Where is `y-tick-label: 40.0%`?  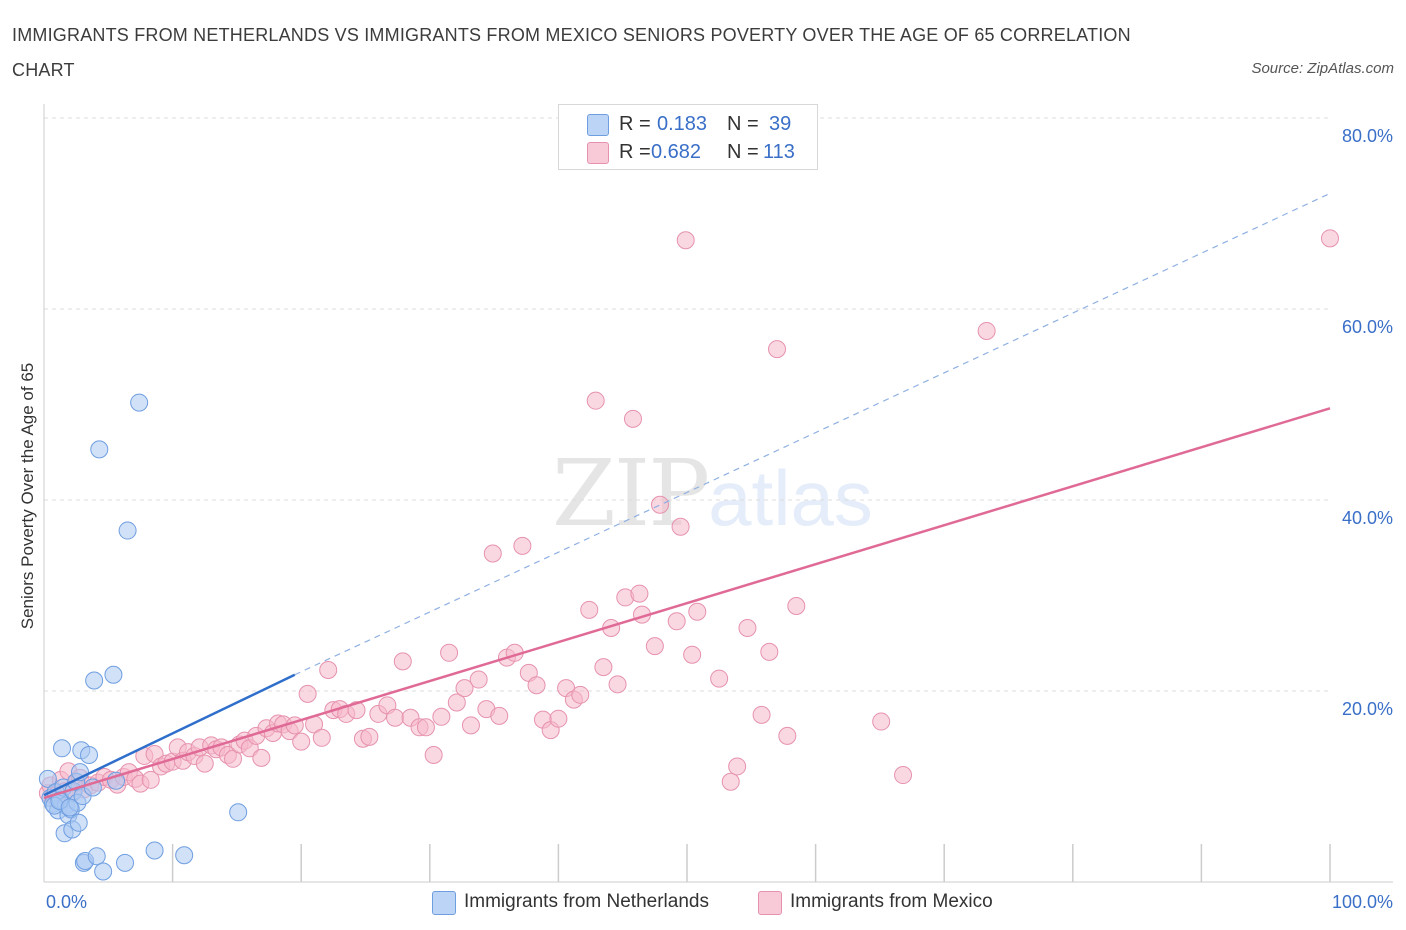
y-tick-label: 40.0% is located at coordinates (1367, 518).